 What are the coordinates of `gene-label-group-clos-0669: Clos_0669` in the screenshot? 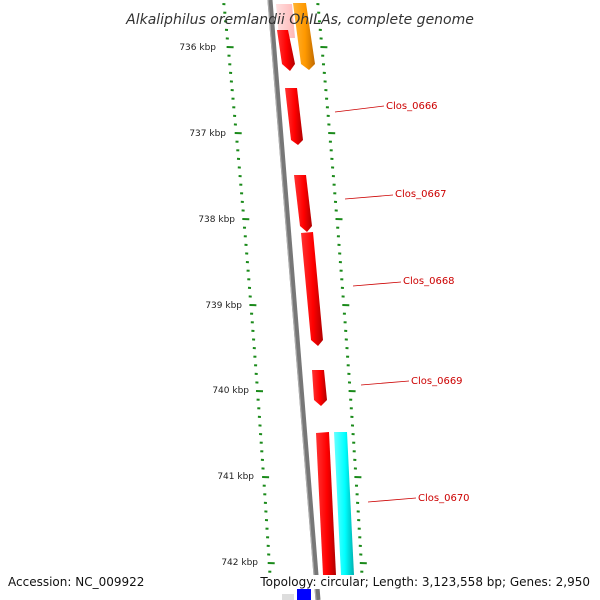 It's located at (411, 381).